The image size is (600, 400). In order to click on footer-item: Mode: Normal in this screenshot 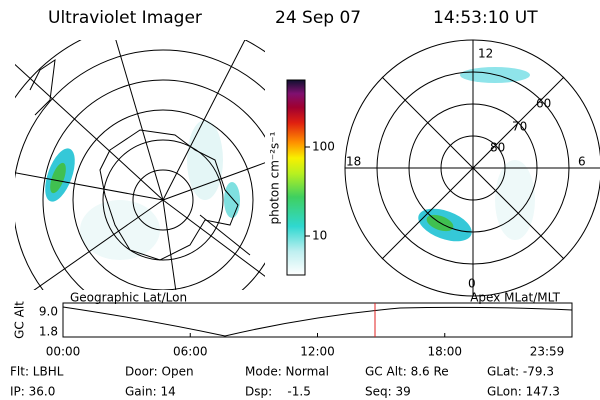, I will do `click(287, 372)`.